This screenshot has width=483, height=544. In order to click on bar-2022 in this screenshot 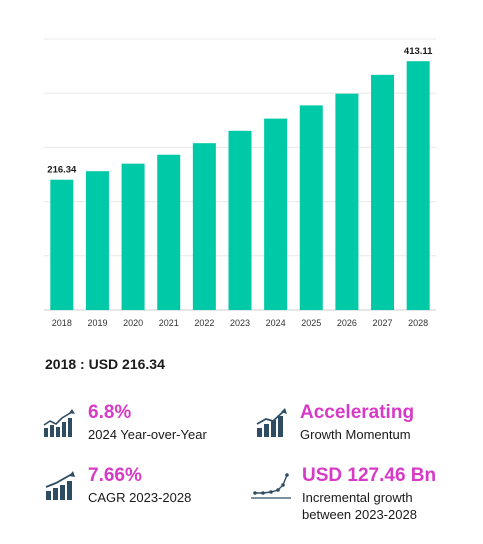, I will do `click(204, 226)`.